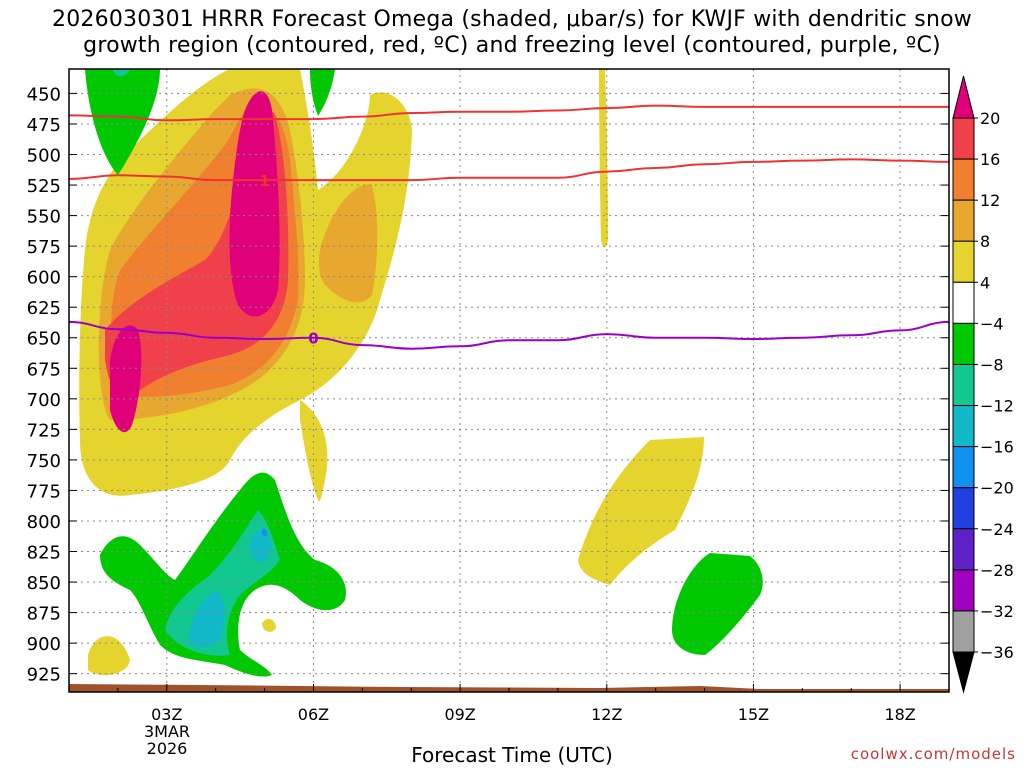 This screenshot has width=1024, height=768. What do you see at coordinates (997, 570) in the screenshot?
I see `colorbar-label: −28` at bounding box center [997, 570].